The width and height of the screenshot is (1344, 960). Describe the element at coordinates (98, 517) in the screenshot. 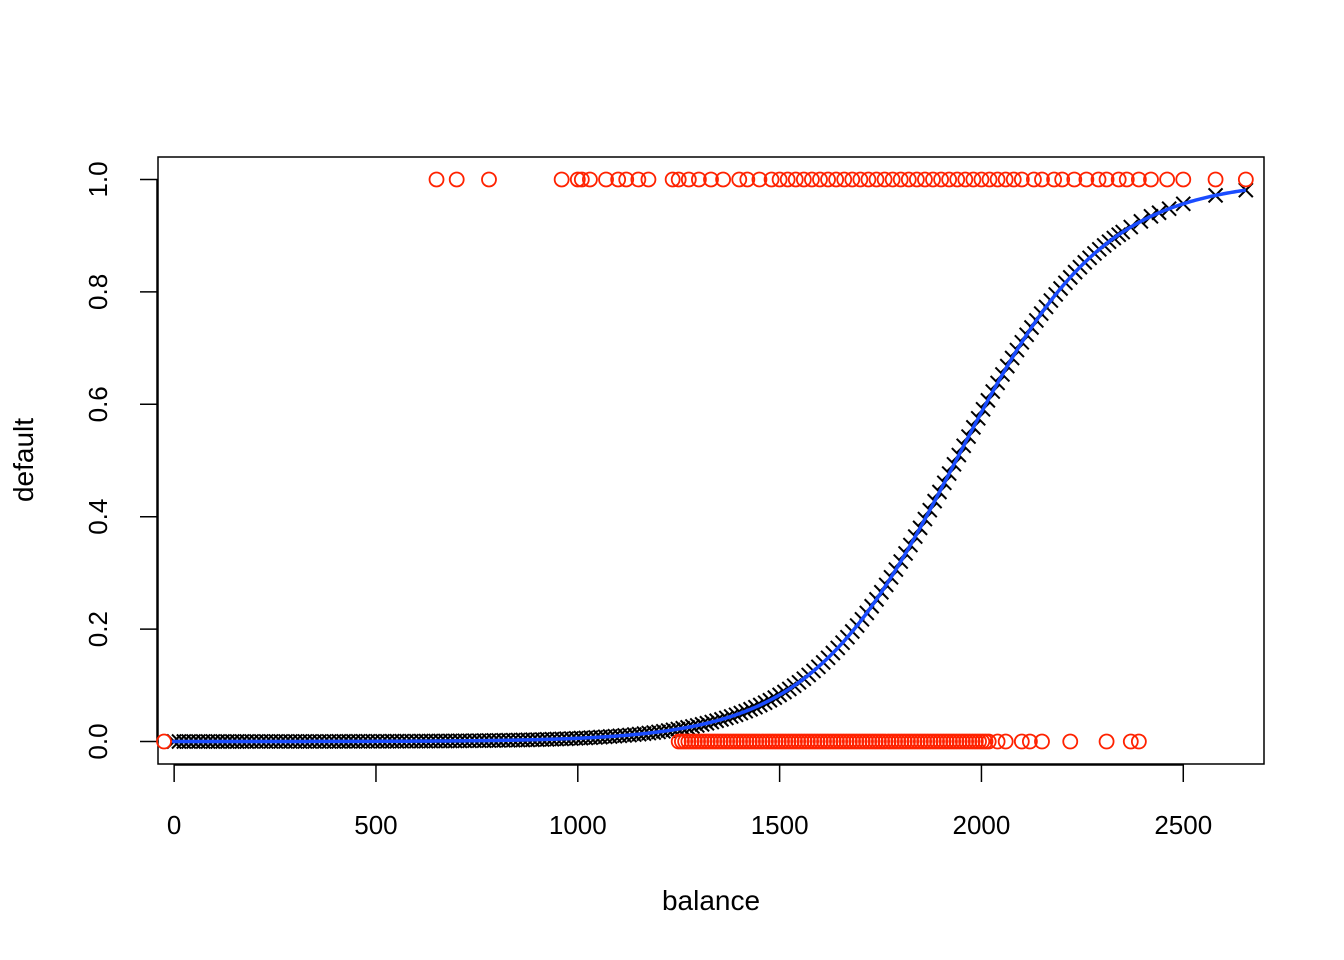

I see `y-tick-label: 0.4` at that location.